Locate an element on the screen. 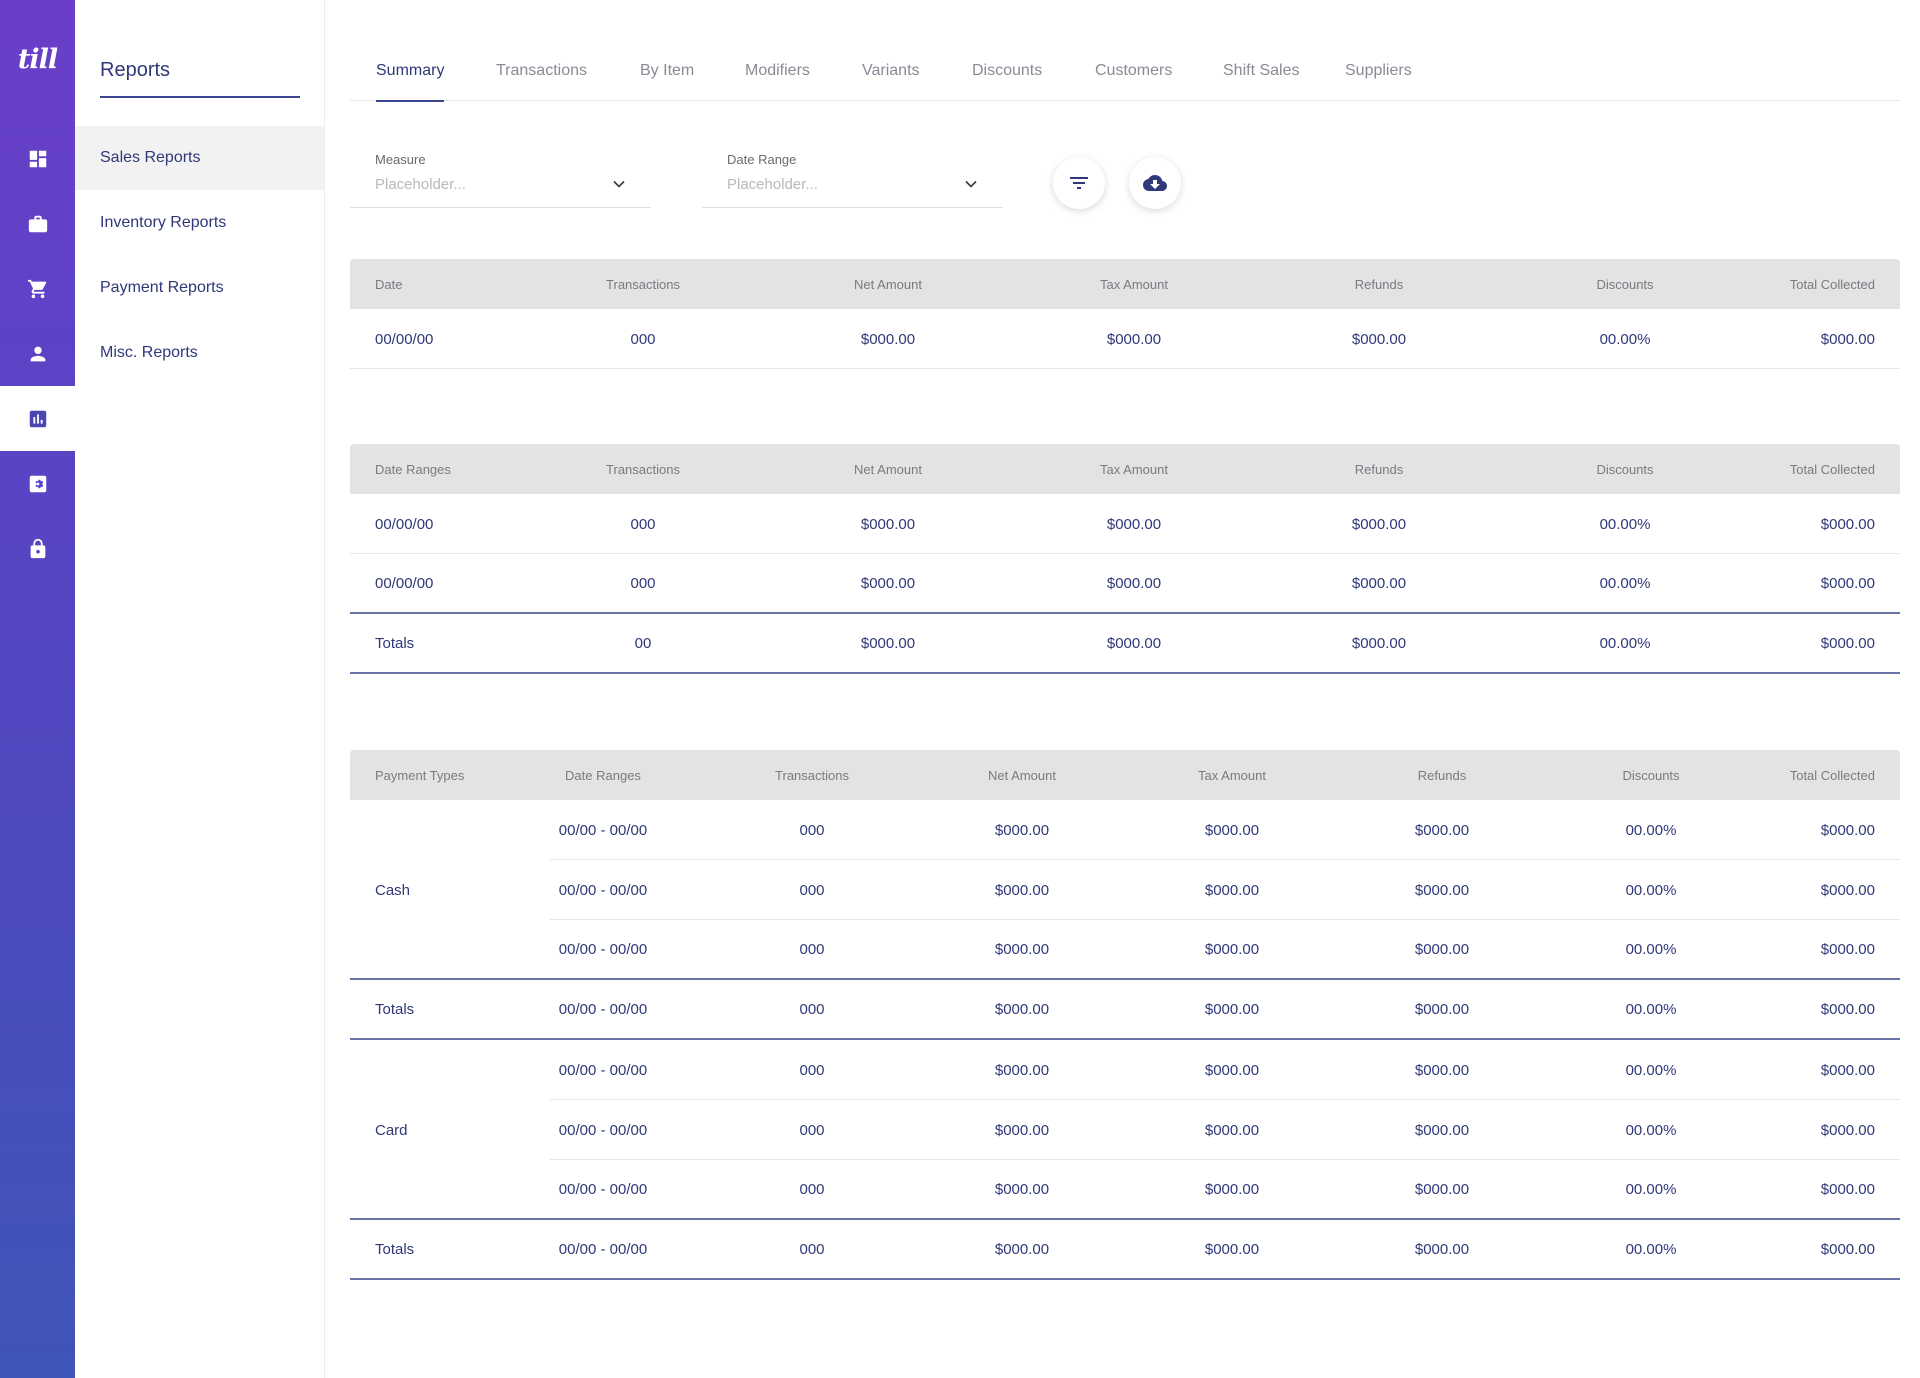 This screenshot has width=1920, height=1378. column-header: Date Ranges is located at coordinates (413, 469).